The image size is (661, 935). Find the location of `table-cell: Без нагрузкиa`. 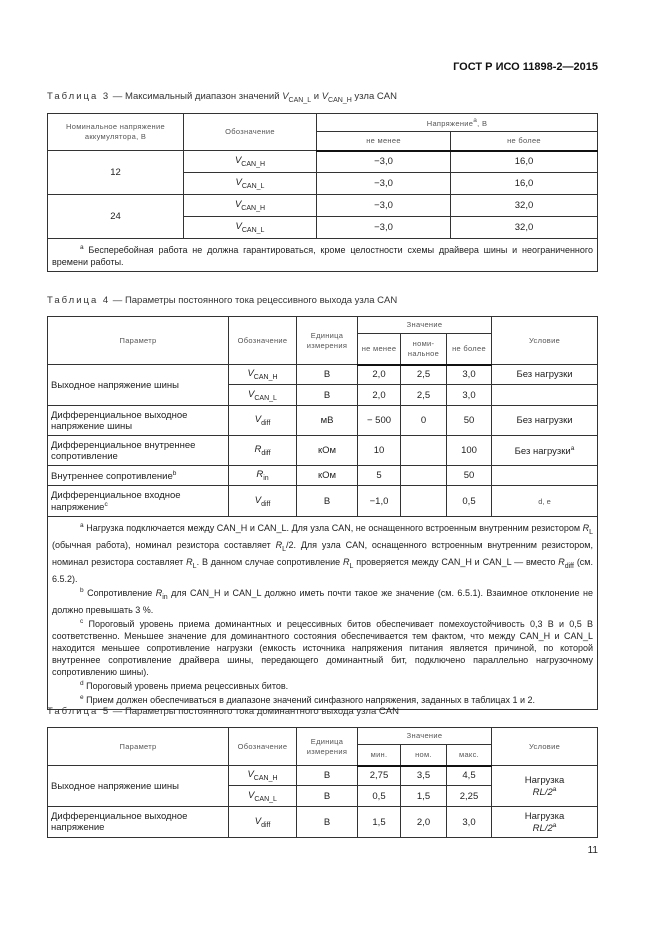

table-cell: Без нагрузкиa is located at coordinates (544, 450).